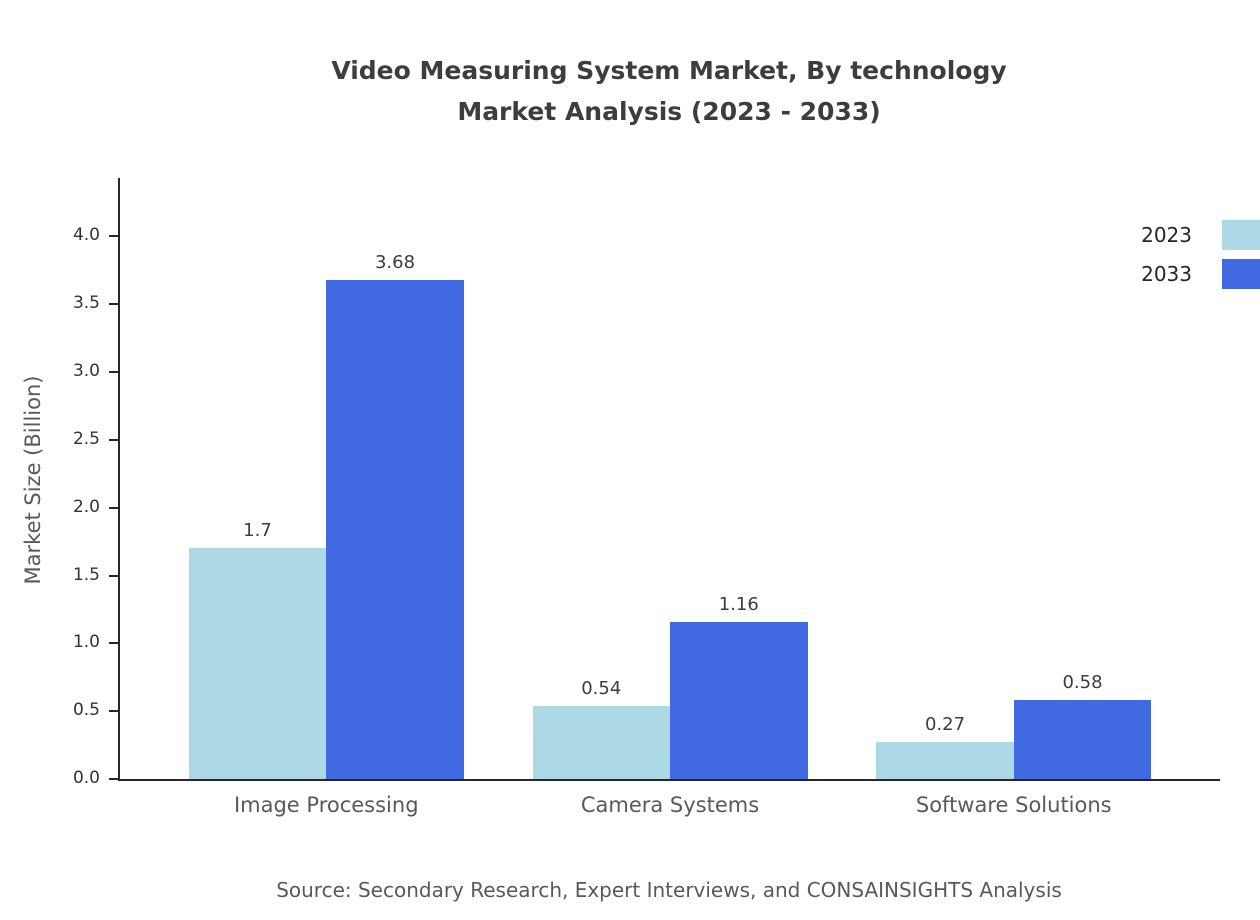  I want to click on y-tick-label: 1.0, so click(86, 642).